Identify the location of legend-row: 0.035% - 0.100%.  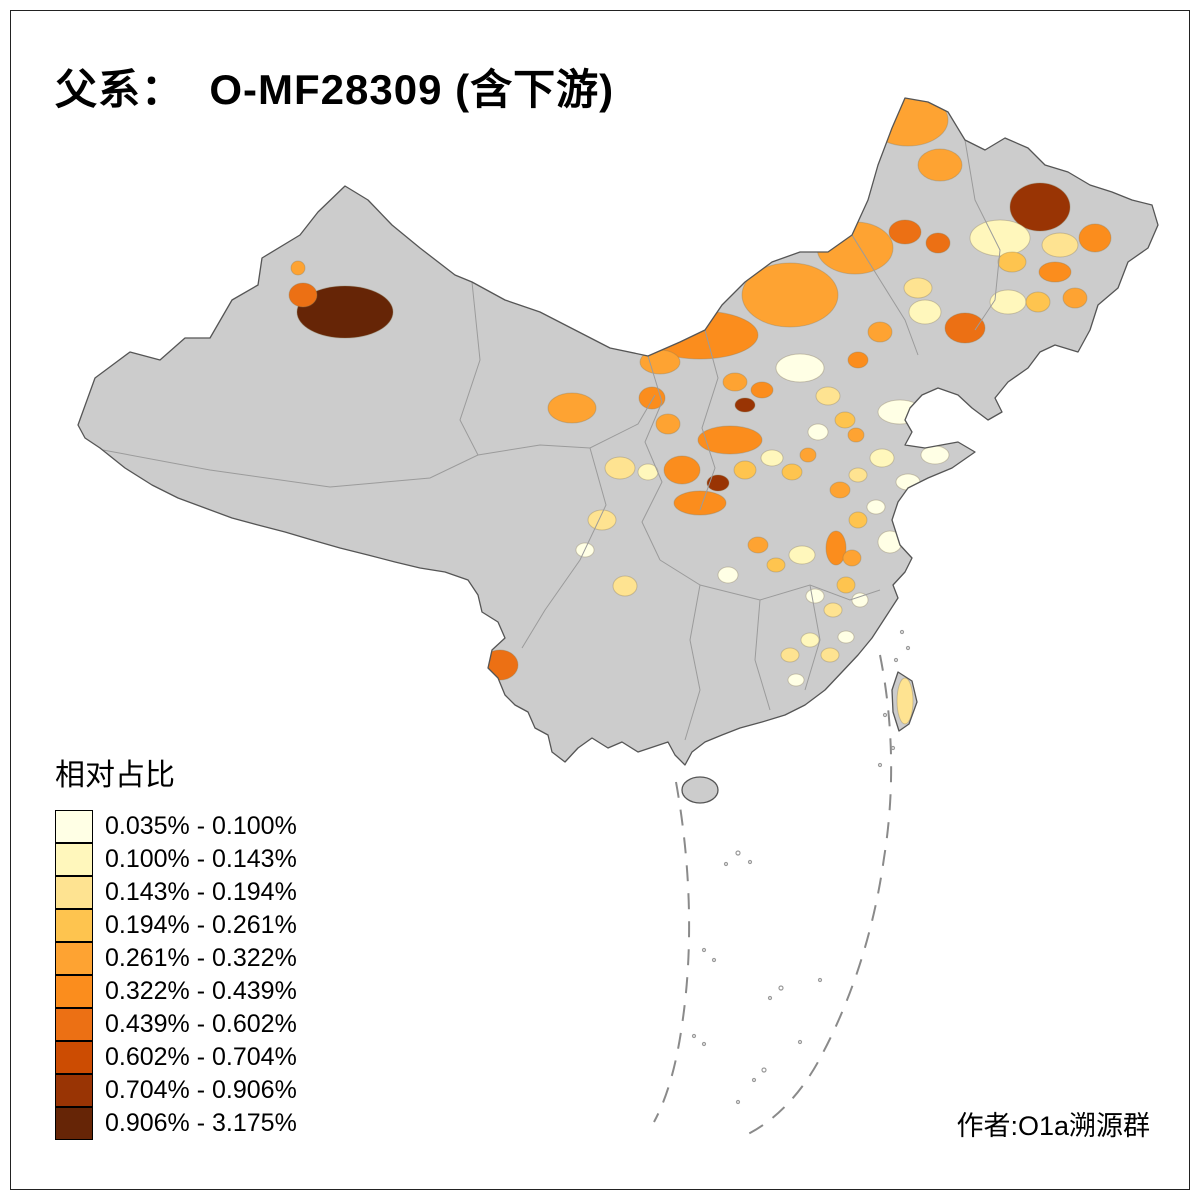
(176, 826).